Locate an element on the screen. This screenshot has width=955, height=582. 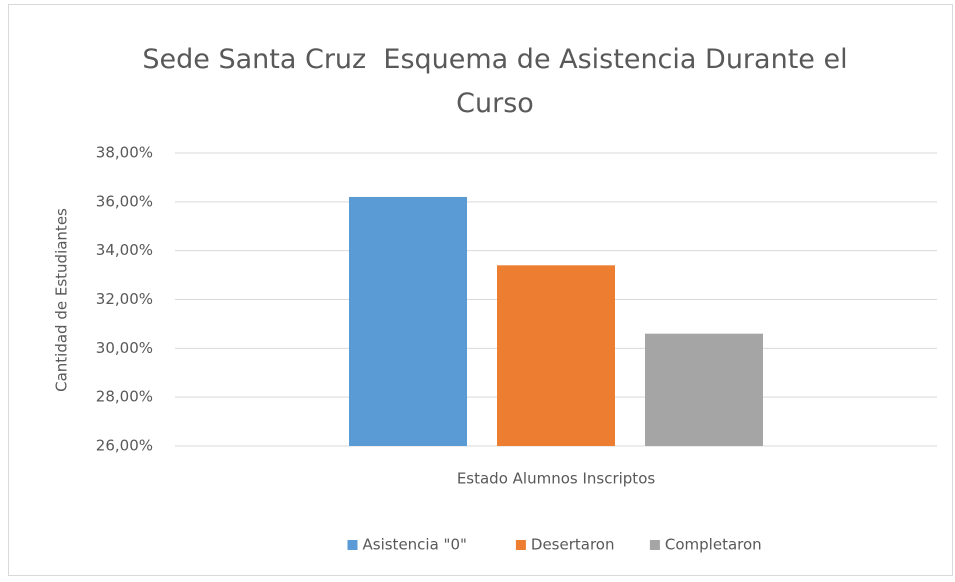
x-tick-label: Estado Alumnos Inscriptos is located at coordinates (556, 479).